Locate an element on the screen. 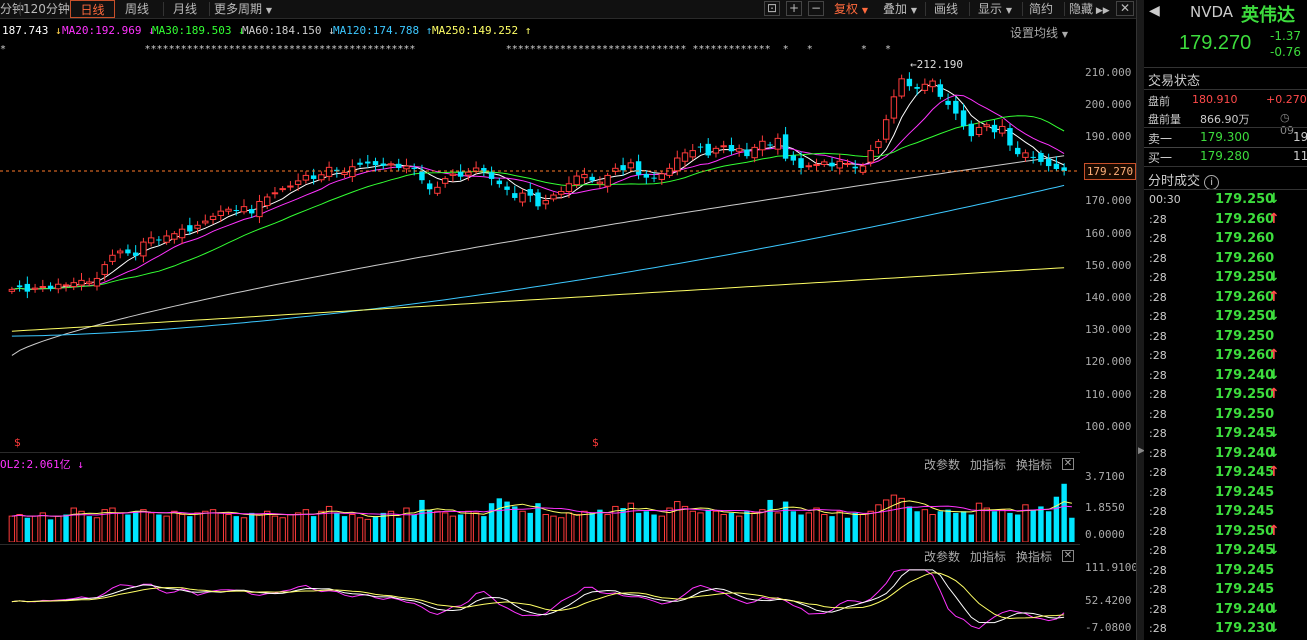  zoom-out-icon: − is located at coordinates (816, 8).